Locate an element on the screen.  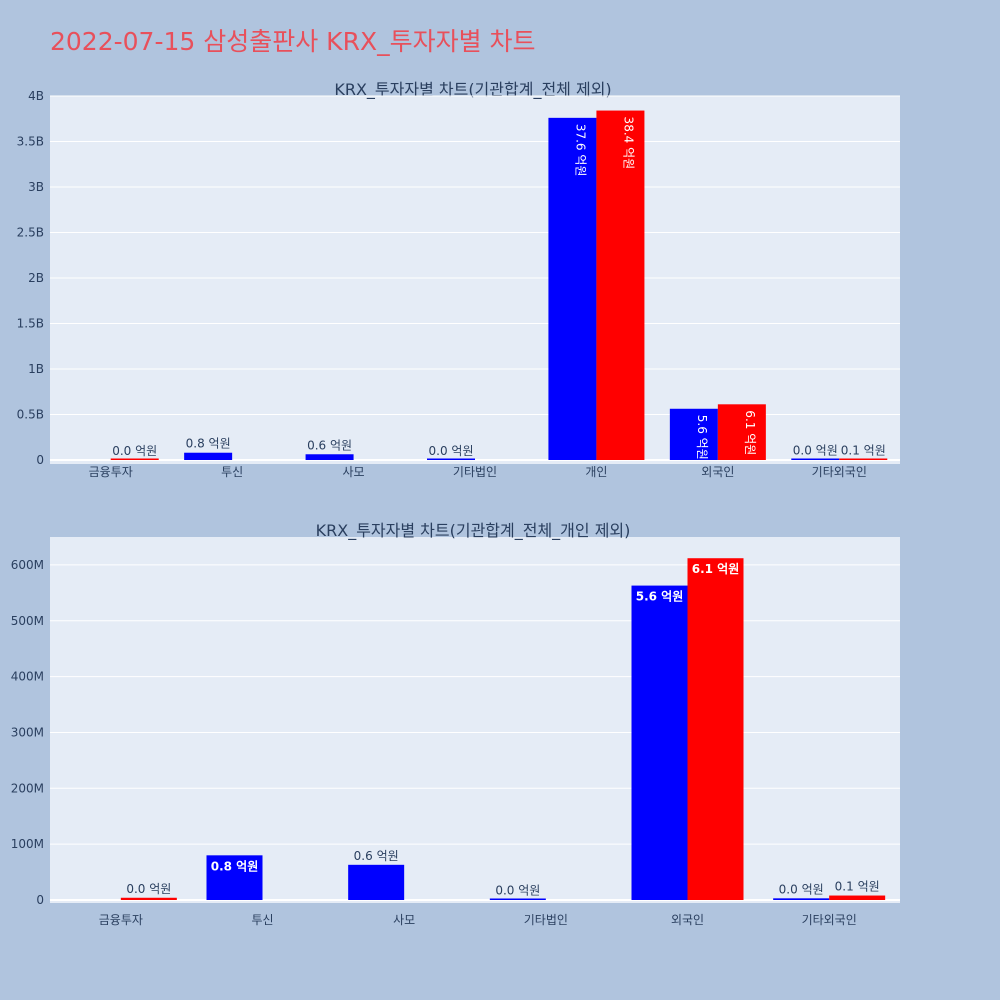
y-tick-label: 3B is located at coordinates (36, 187).